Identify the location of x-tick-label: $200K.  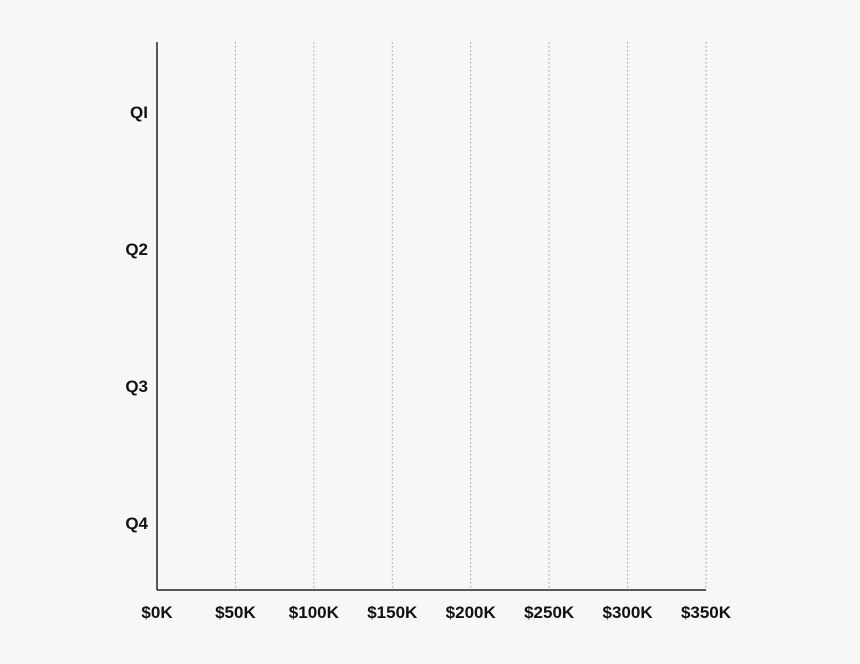
(471, 612).